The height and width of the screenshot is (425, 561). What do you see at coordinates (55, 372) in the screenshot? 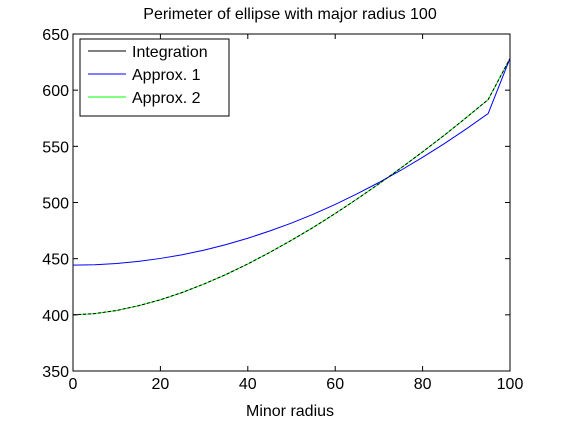
I see `y-tick-label: 350` at bounding box center [55, 372].